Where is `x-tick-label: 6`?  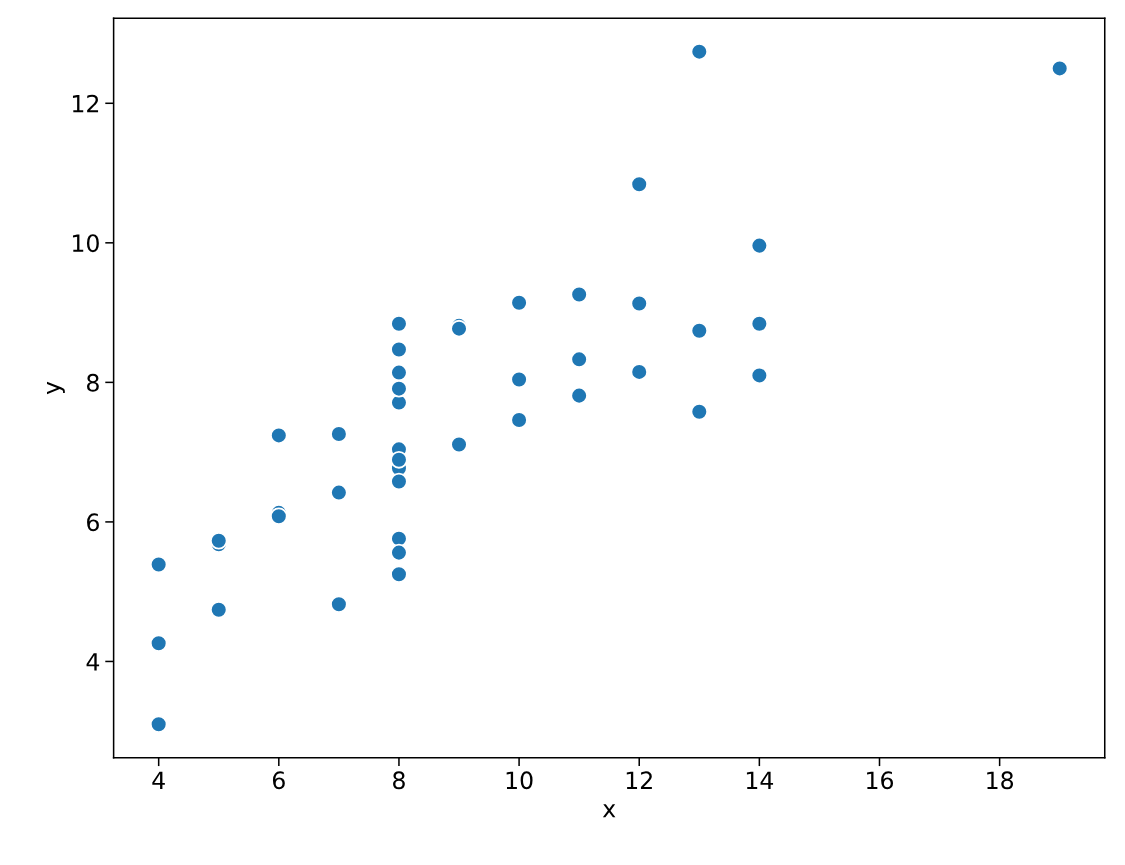 x-tick-label: 6 is located at coordinates (278, 780).